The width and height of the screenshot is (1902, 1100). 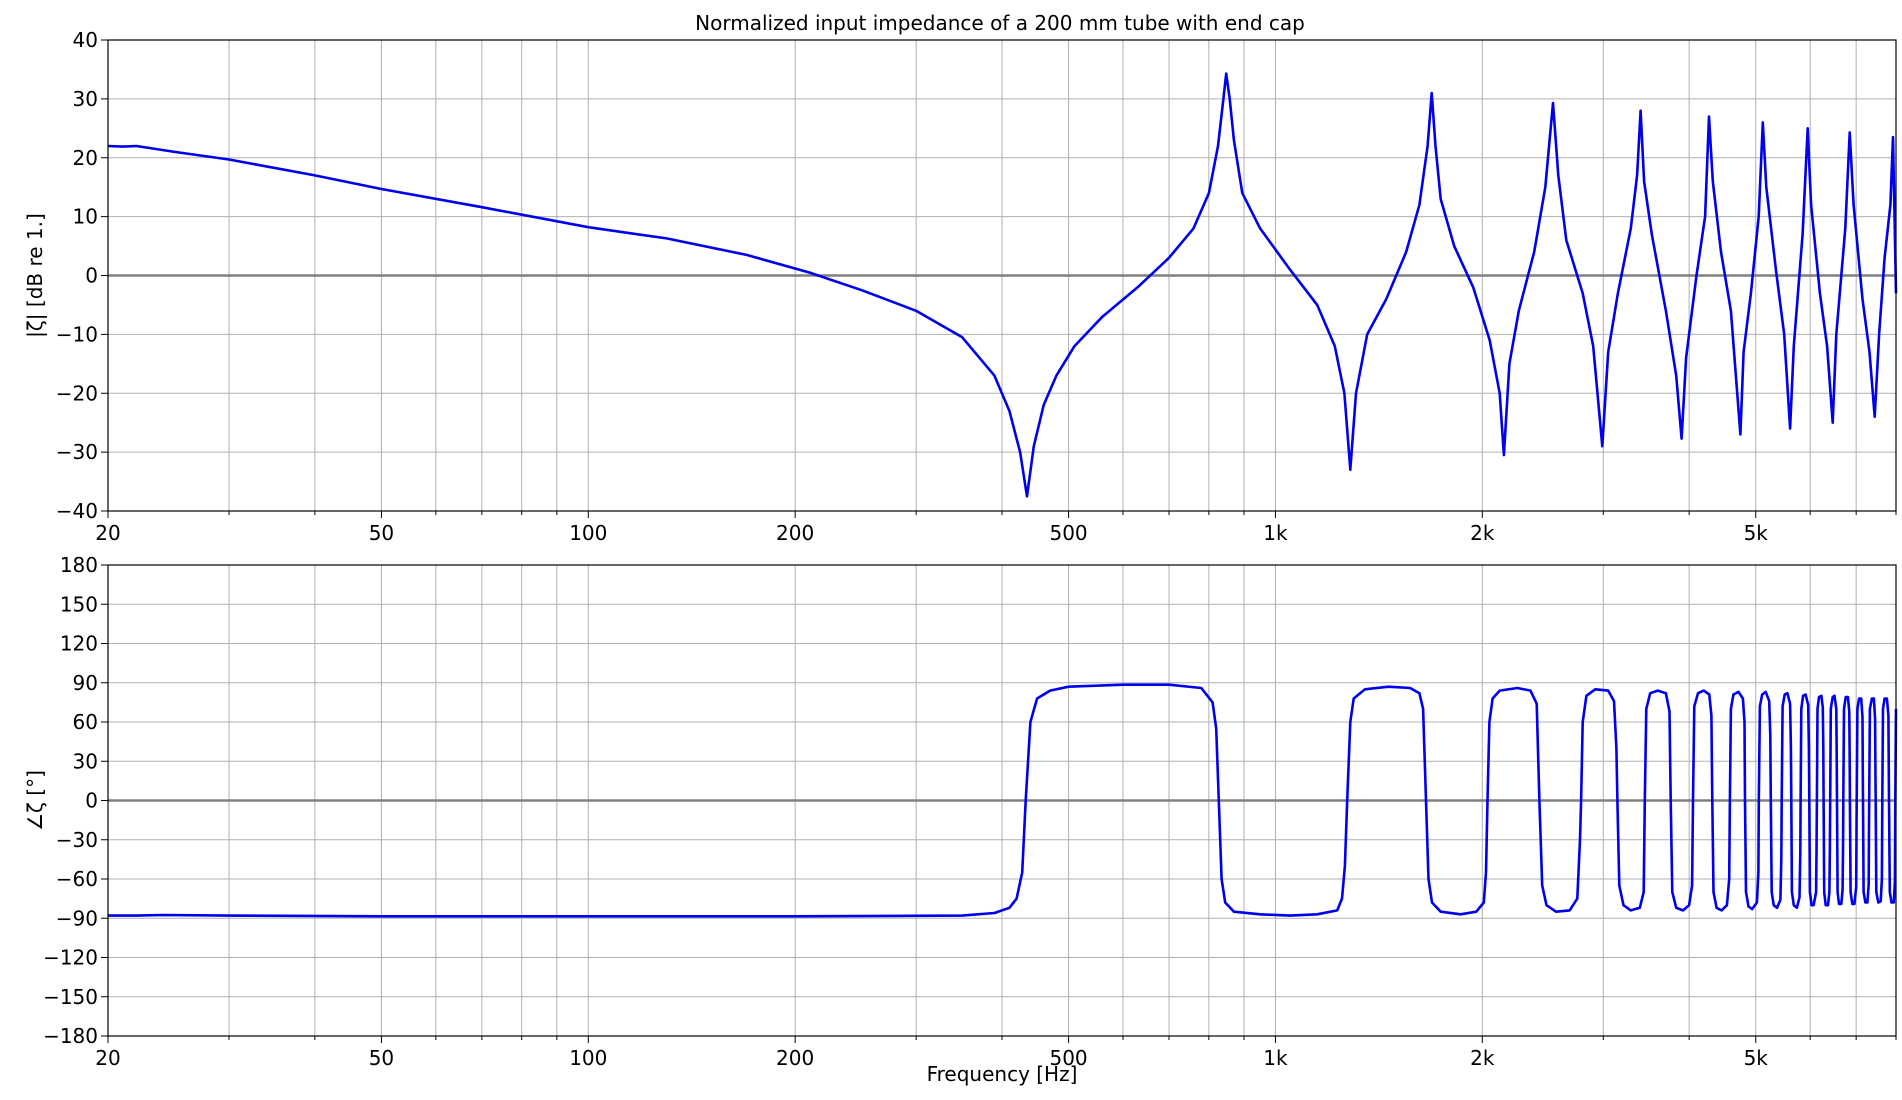 I want to click on y-tick-label: 40, so click(x=85, y=40).